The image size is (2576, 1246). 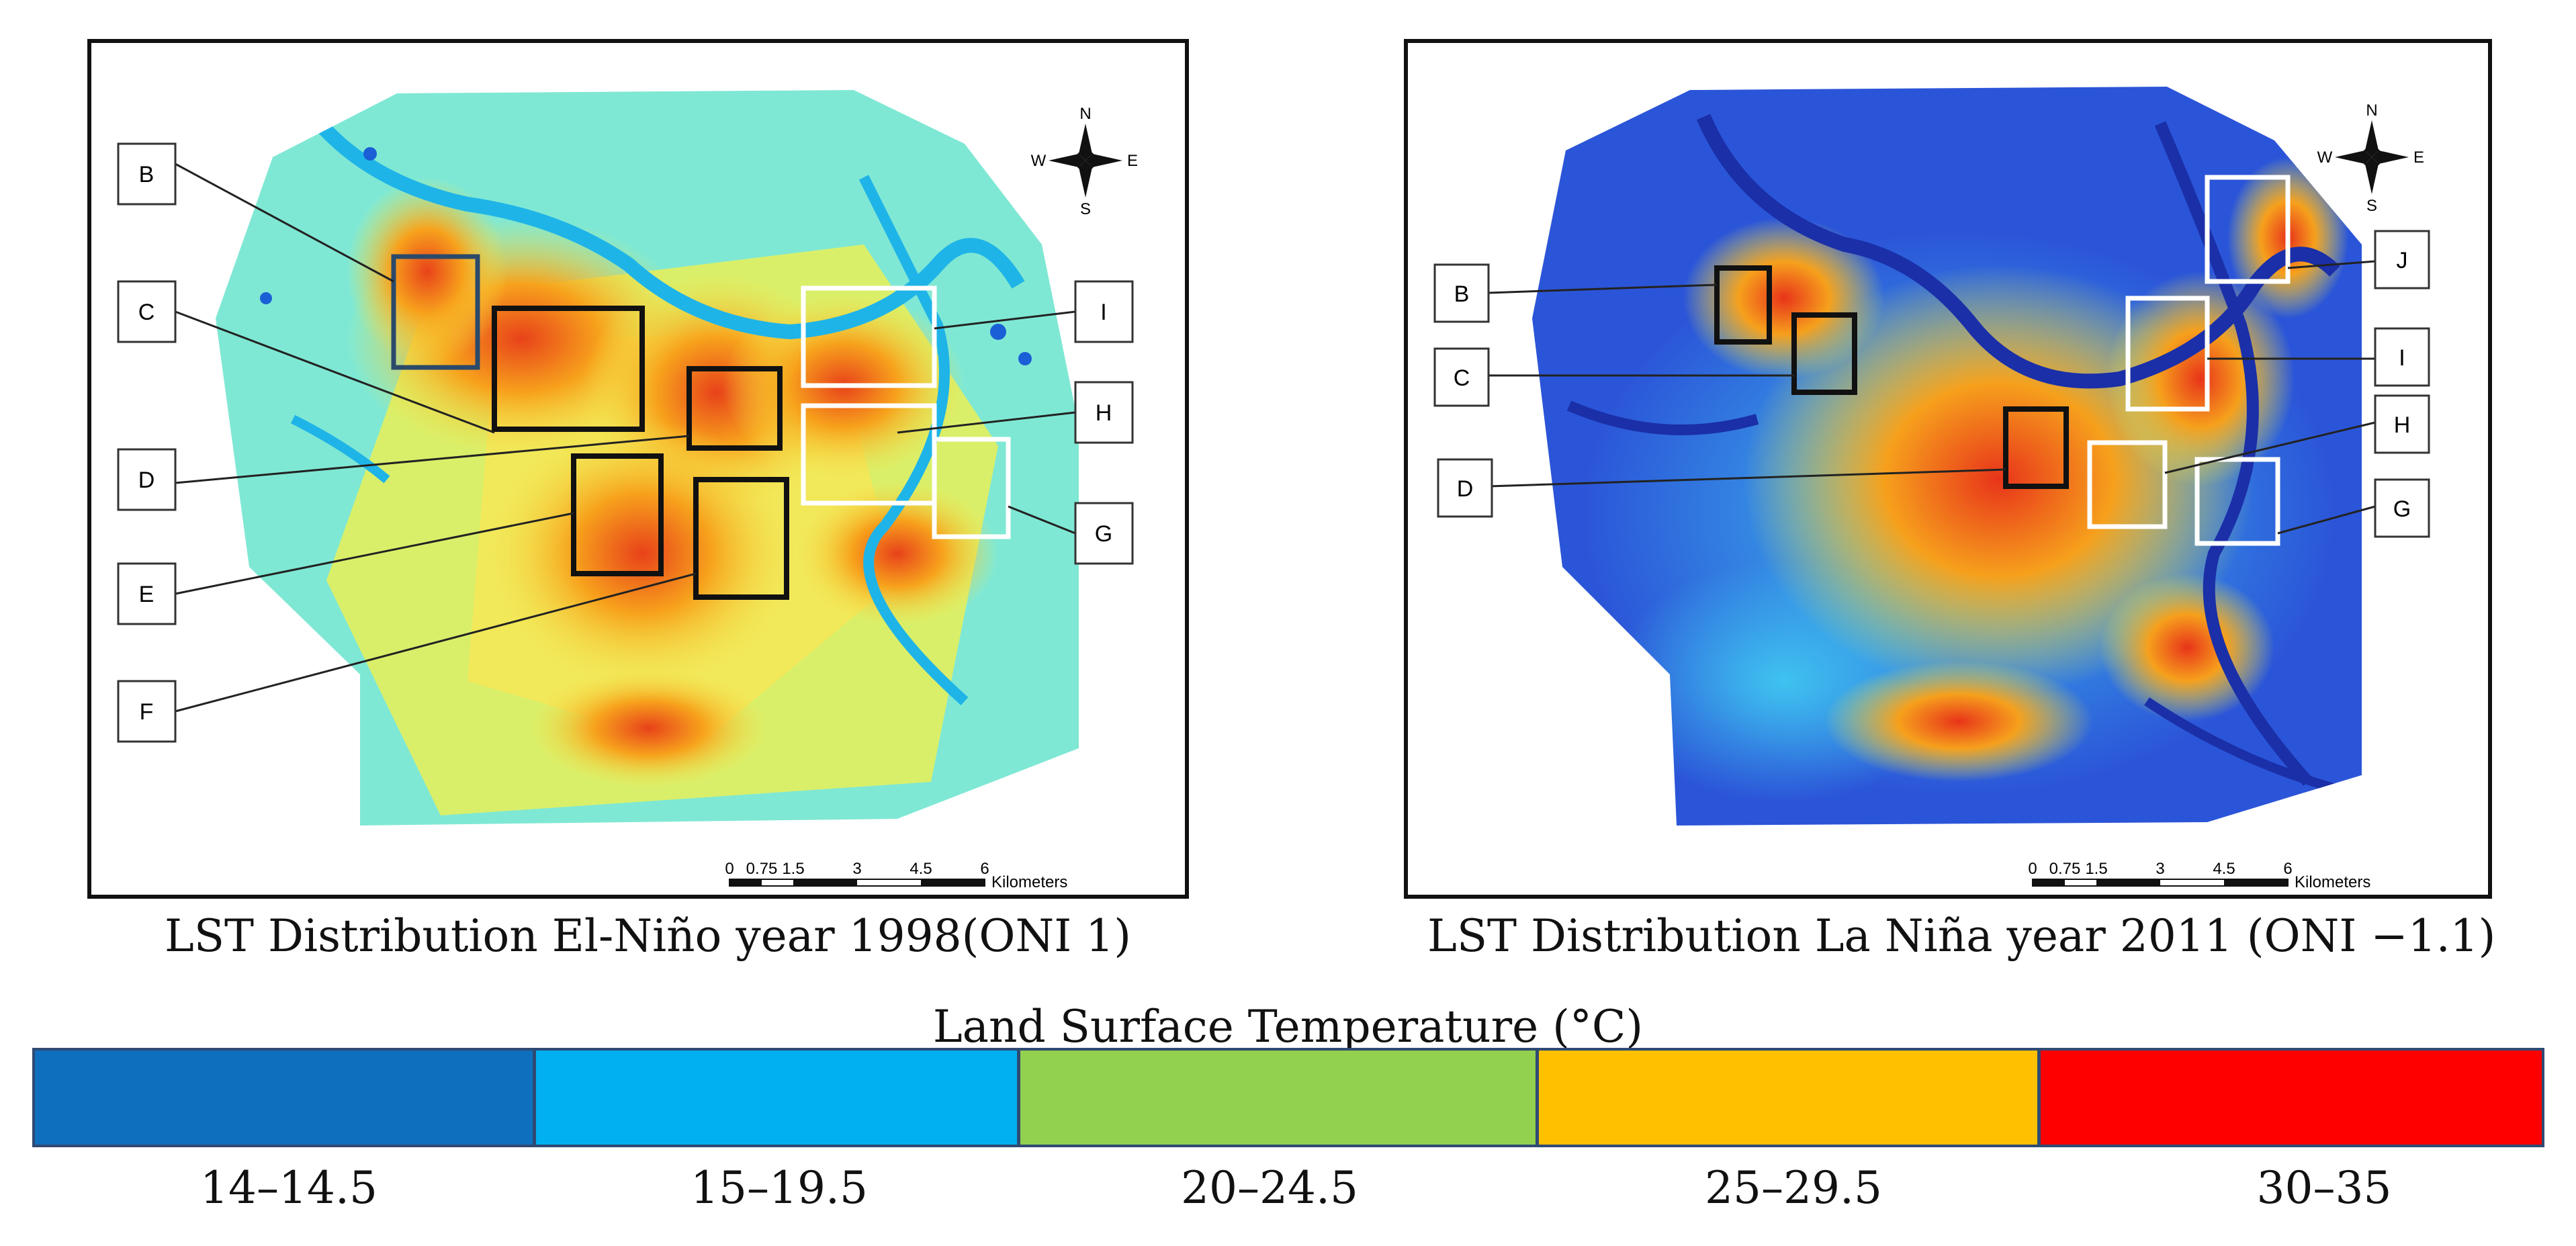 What do you see at coordinates (1793, 1188) in the screenshot?
I see `legend-label-25: 25–29.5` at bounding box center [1793, 1188].